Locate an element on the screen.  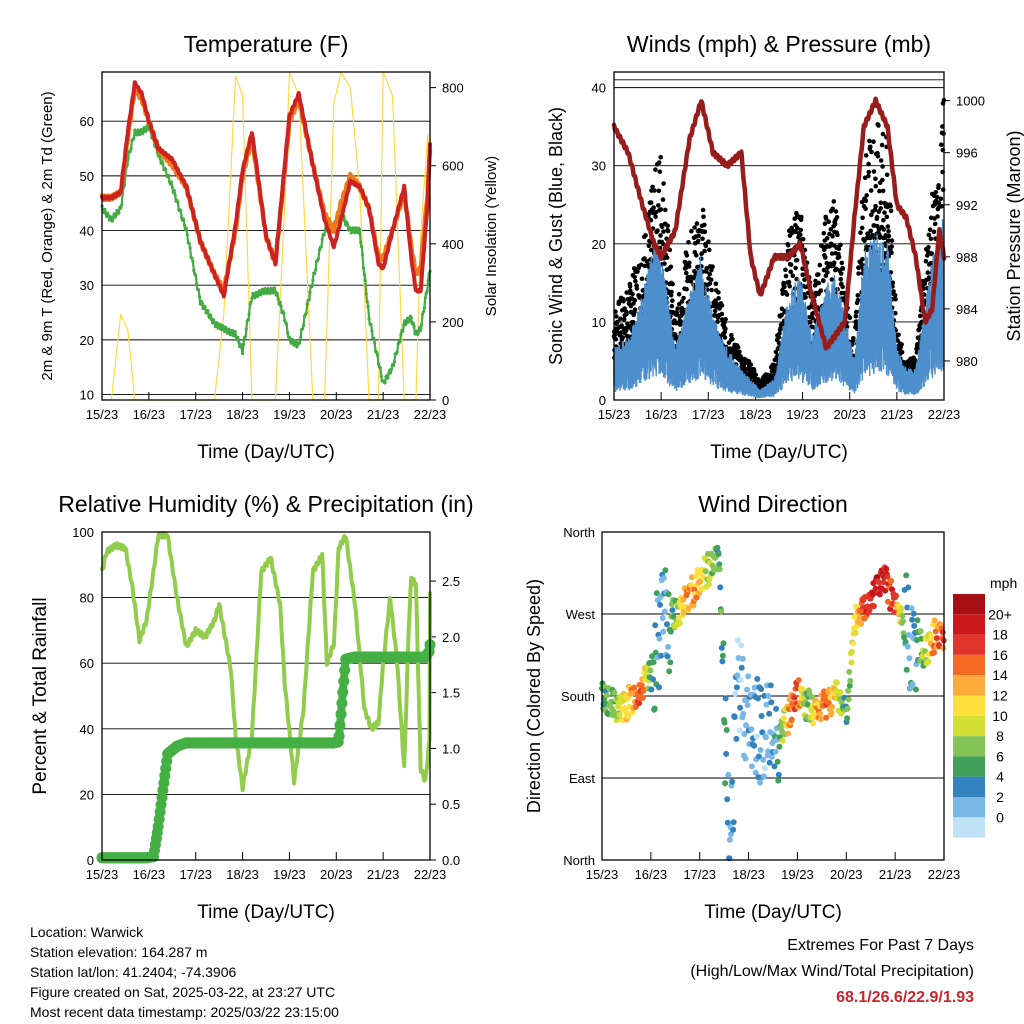
y-tick-label: East is located at coordinates (582, 778).